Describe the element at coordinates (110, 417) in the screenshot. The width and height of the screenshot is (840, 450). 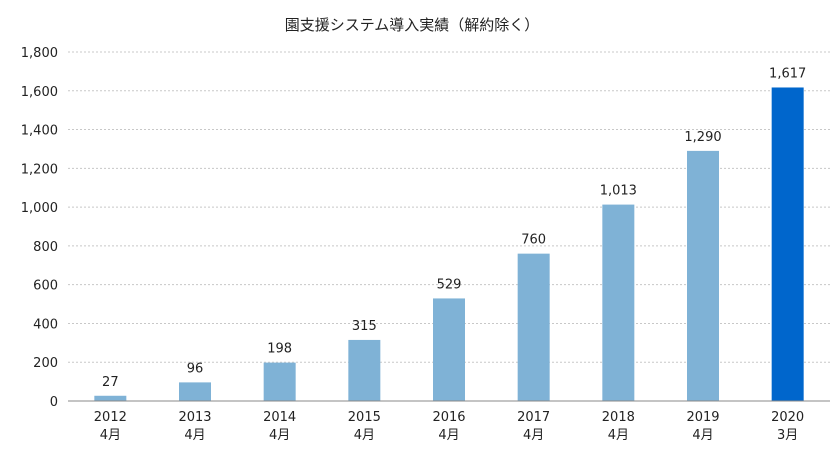
I see `x-tick-year: 2012` at that location.